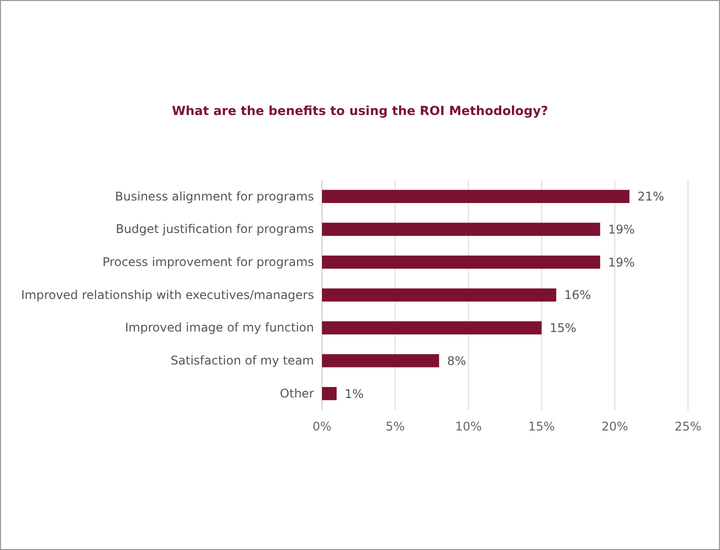 The width and height of the screenshot is (720, 550). What do you see at coordinates (219, 327) in the screenshot?
I see `y-tick-label: Improved image of my function` at bounding box center [219, 327].